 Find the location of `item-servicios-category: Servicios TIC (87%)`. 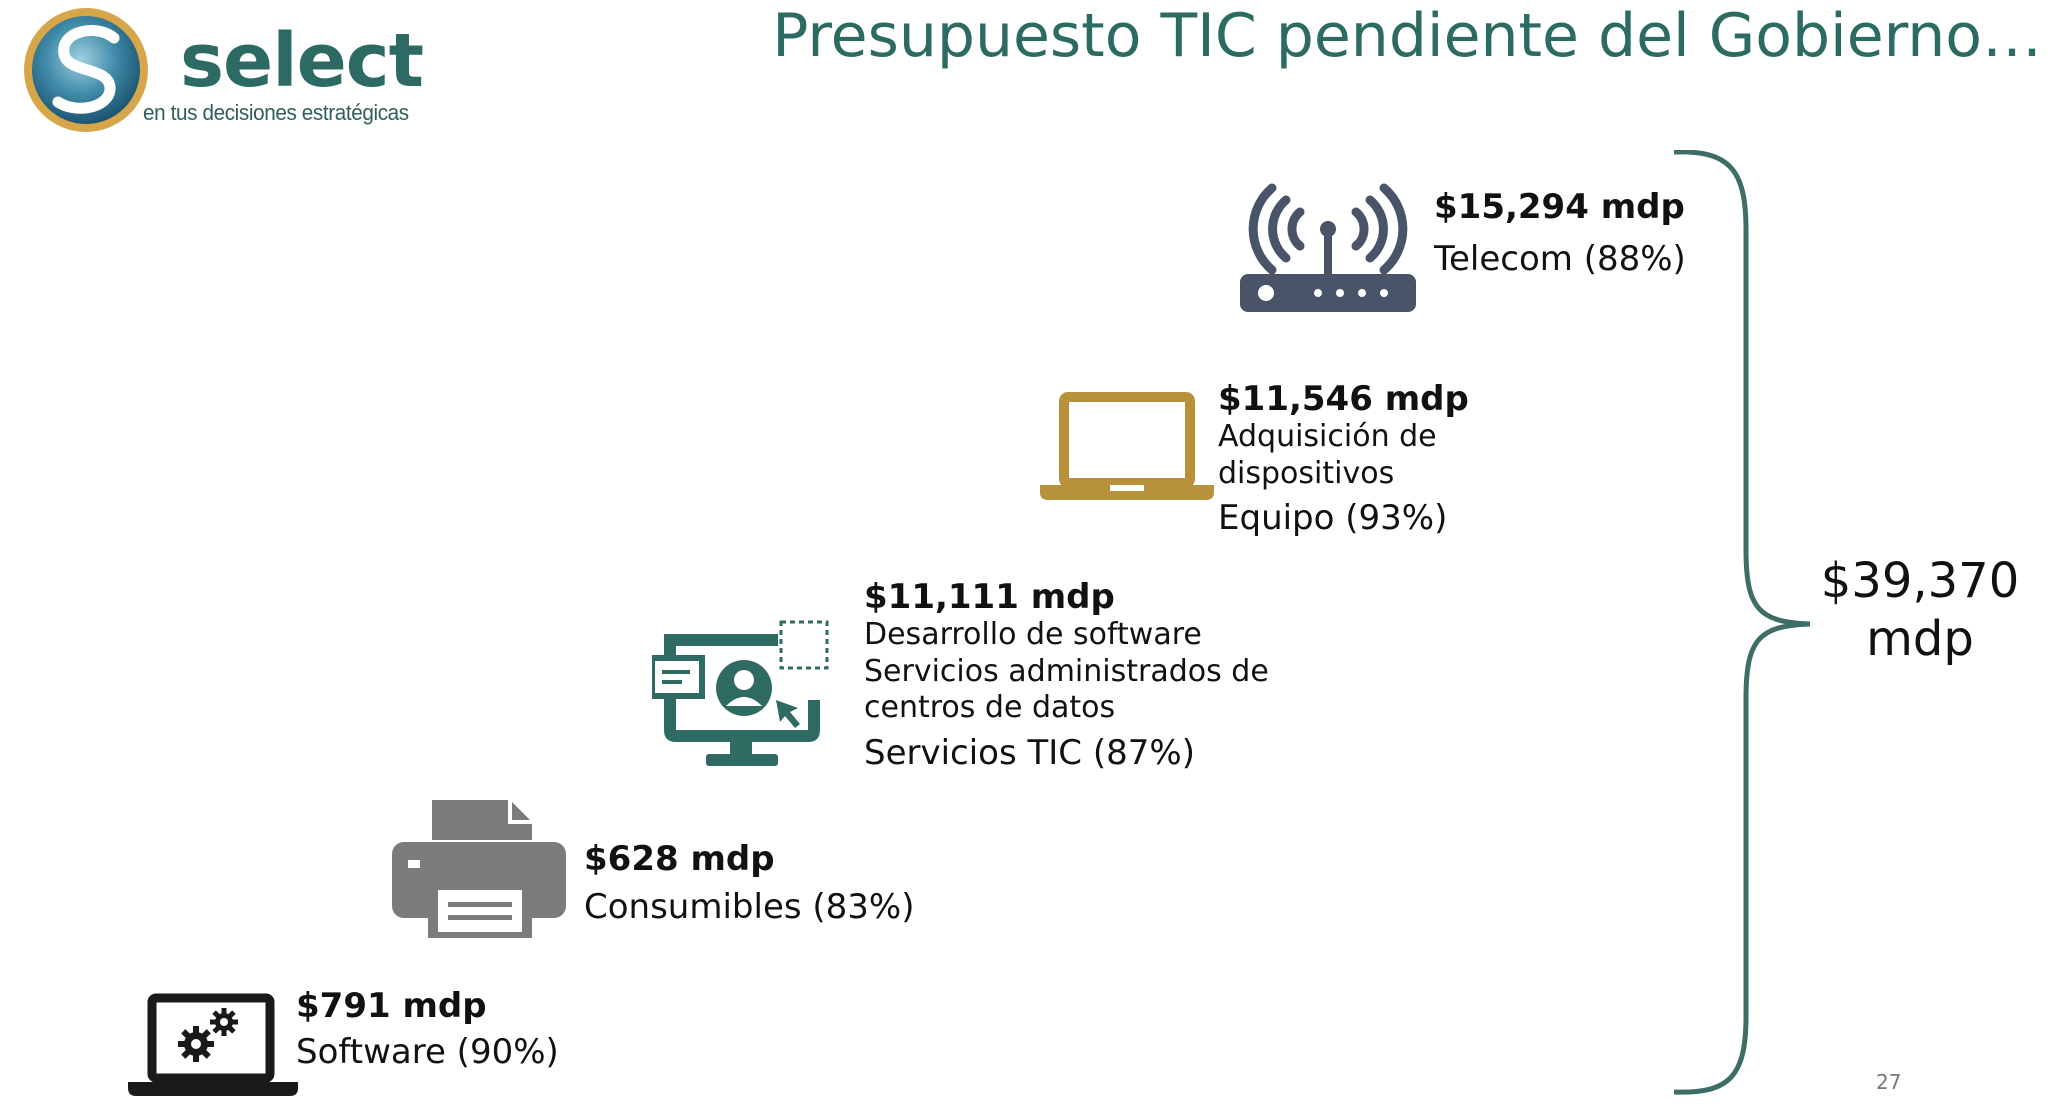

item-servicios-category: Servicios TIC (87%) is located at coordinates (1029, 752).